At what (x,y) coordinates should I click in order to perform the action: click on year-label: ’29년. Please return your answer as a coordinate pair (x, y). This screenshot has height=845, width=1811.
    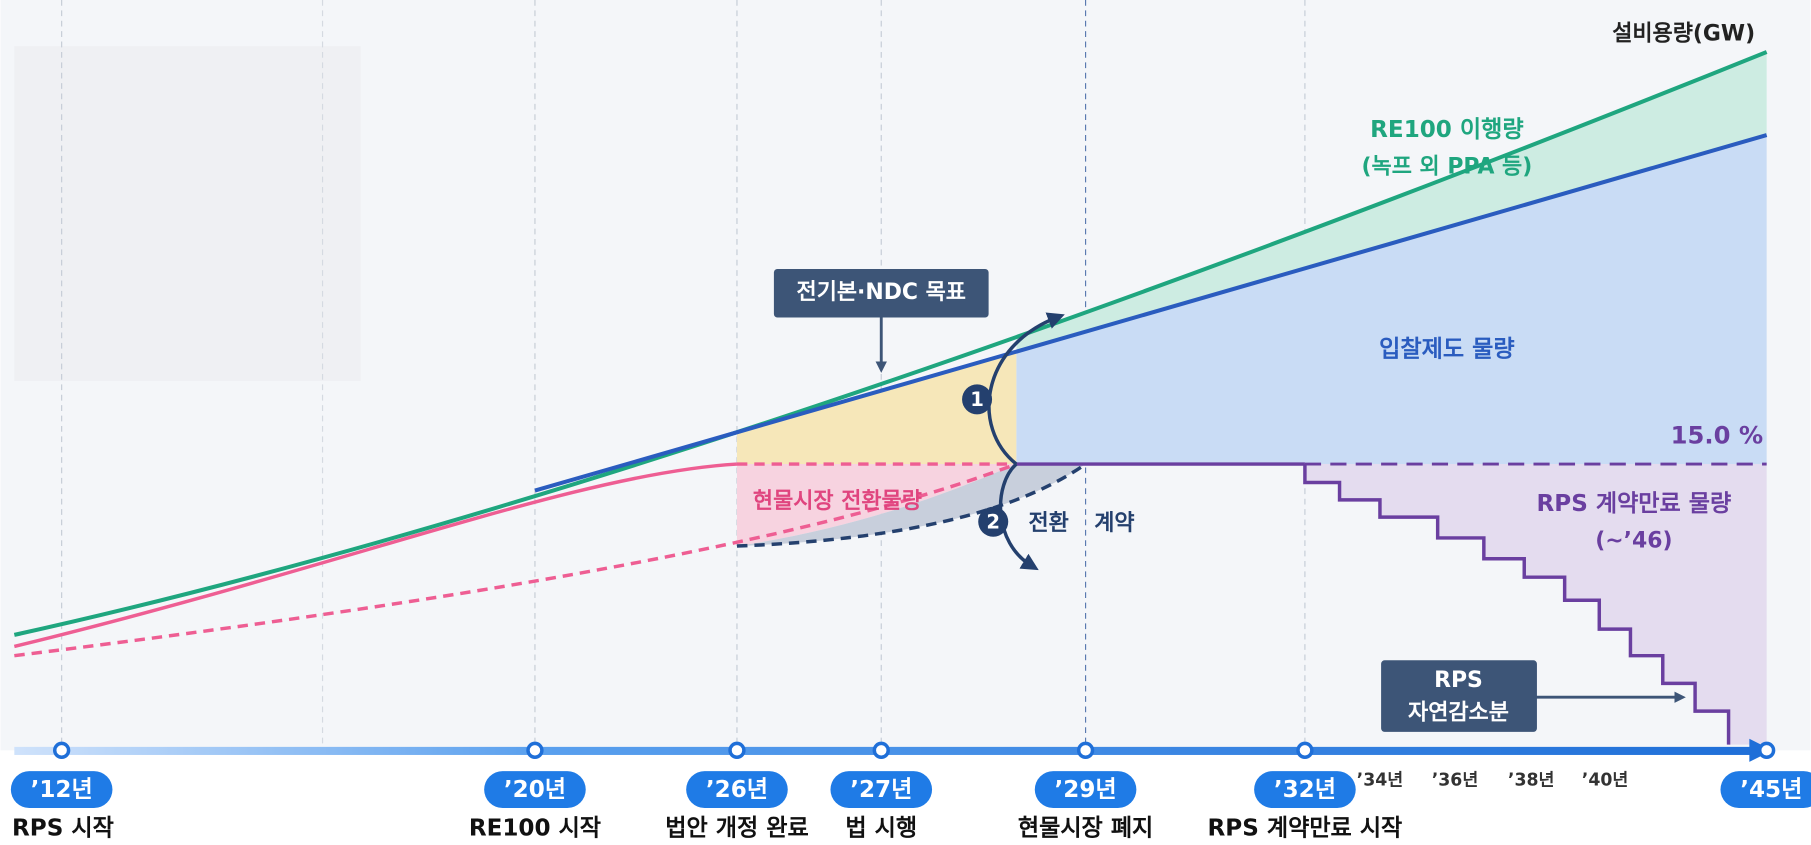
    Looking at the image, I should click on (1086, 790).